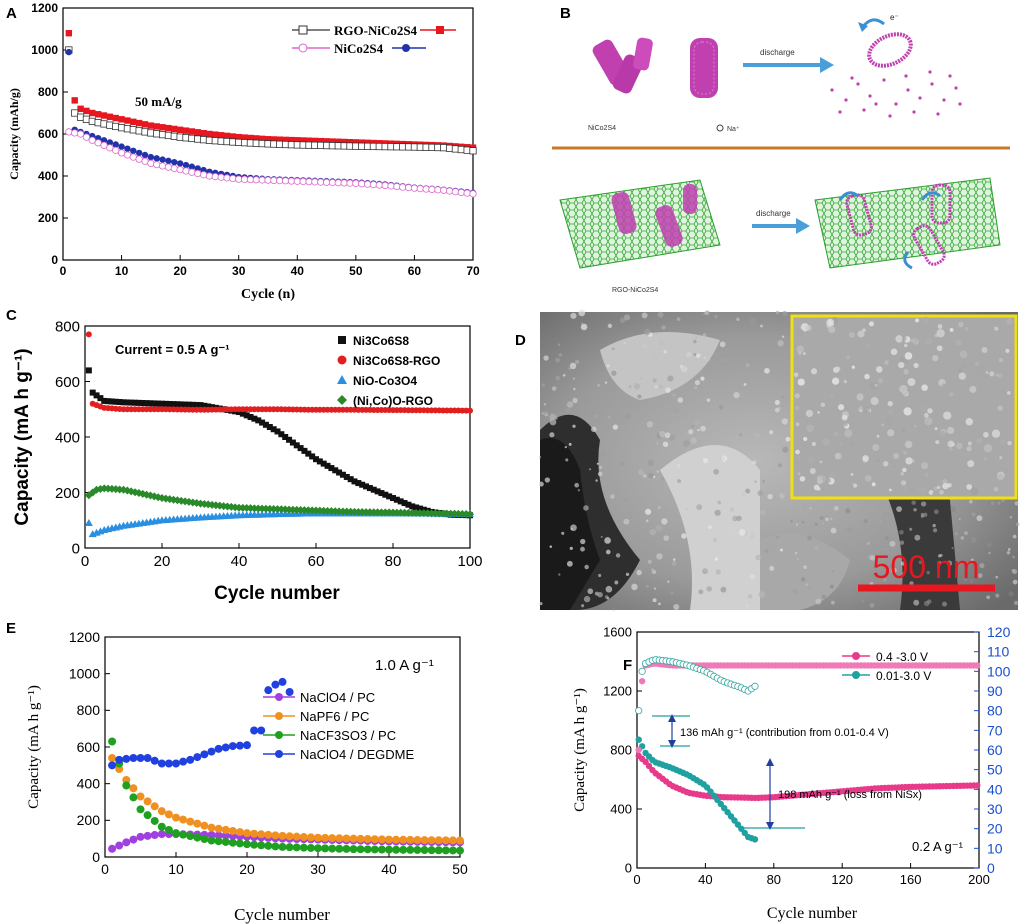 This screenshot has width=1023, height=924. I want to click on chart-e-ytick-label: 1200, so click(84, 637).